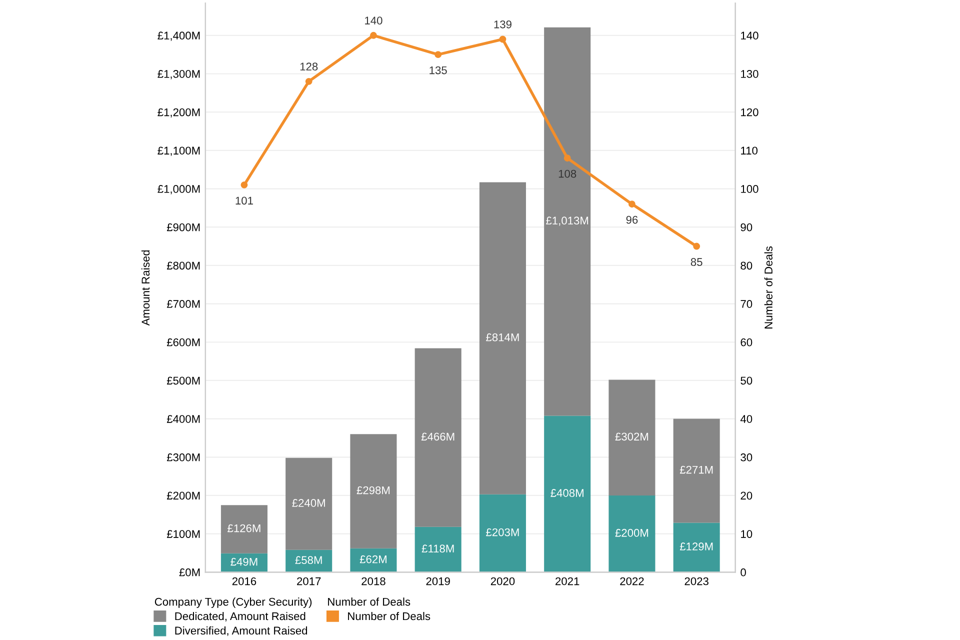  Describe the element at coordinates (179, 75) in the screenshot. I see `y-tick-label: £1,300M` at that location.